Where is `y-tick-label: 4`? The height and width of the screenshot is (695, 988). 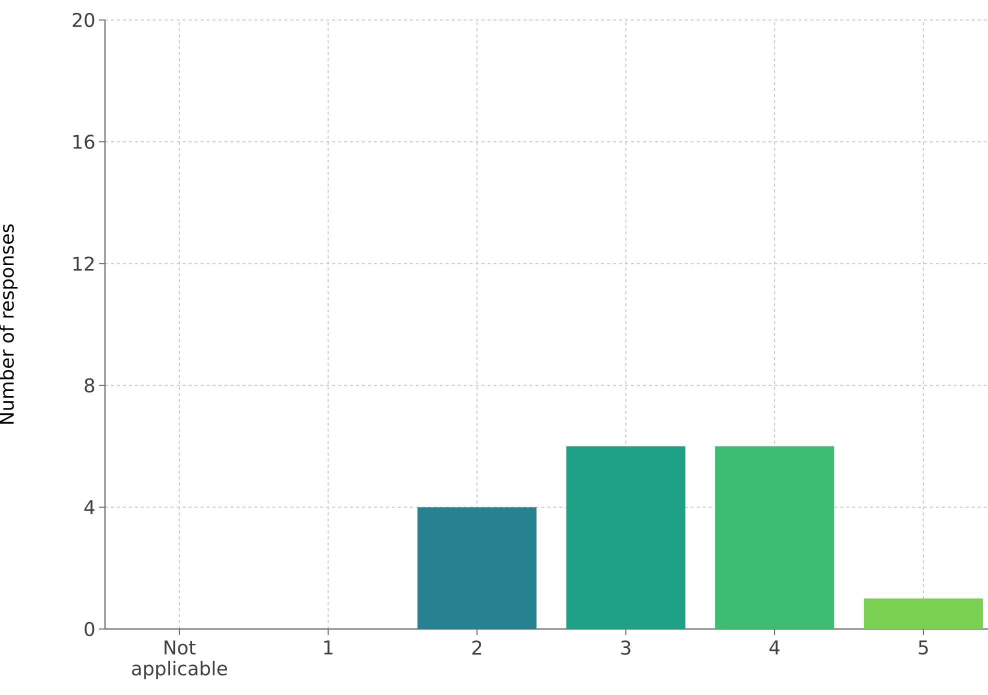 y-tick-label: 4 is located at coordinates (89, 507).